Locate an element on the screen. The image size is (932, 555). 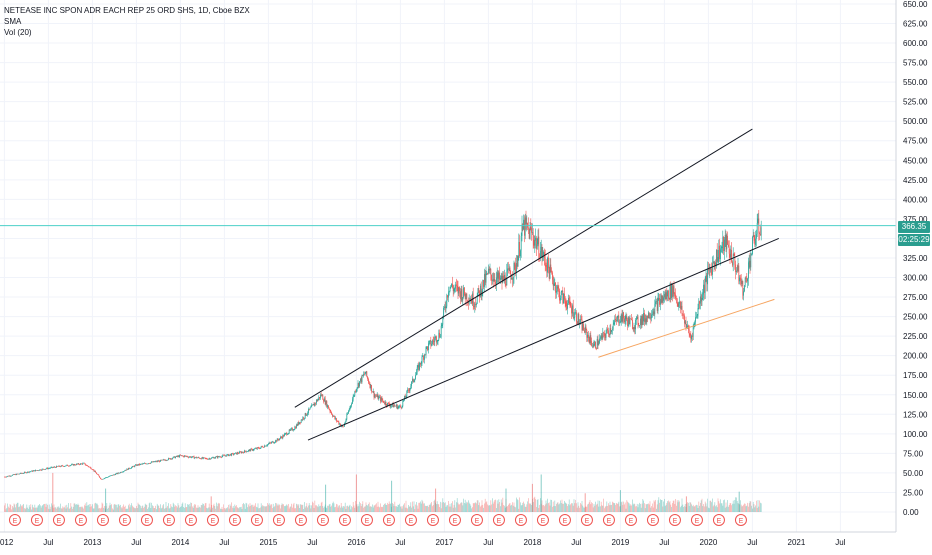
x-tick-label: Jul is located at coordinates (840, 542).